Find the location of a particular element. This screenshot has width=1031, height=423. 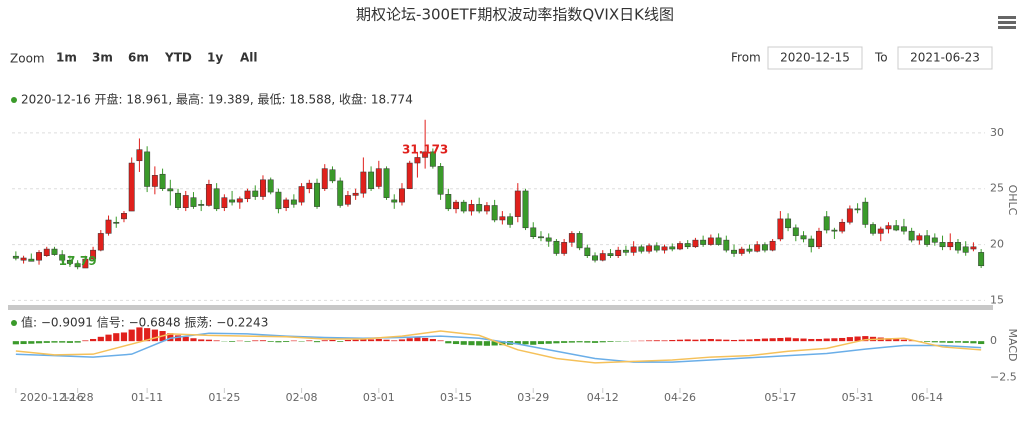

y-tick-label: 25 is located at coordinates (997, 188).